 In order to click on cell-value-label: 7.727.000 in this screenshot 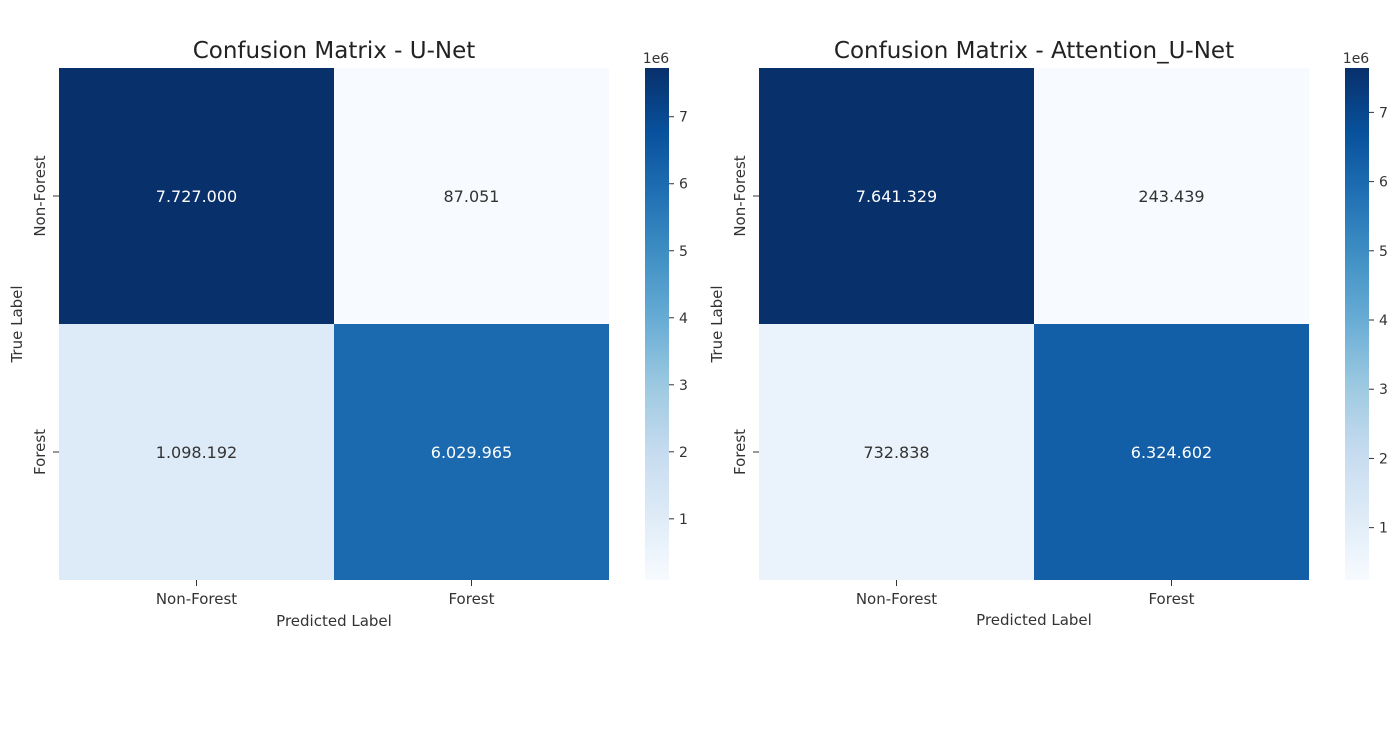, I will do `click(196, 196)`.